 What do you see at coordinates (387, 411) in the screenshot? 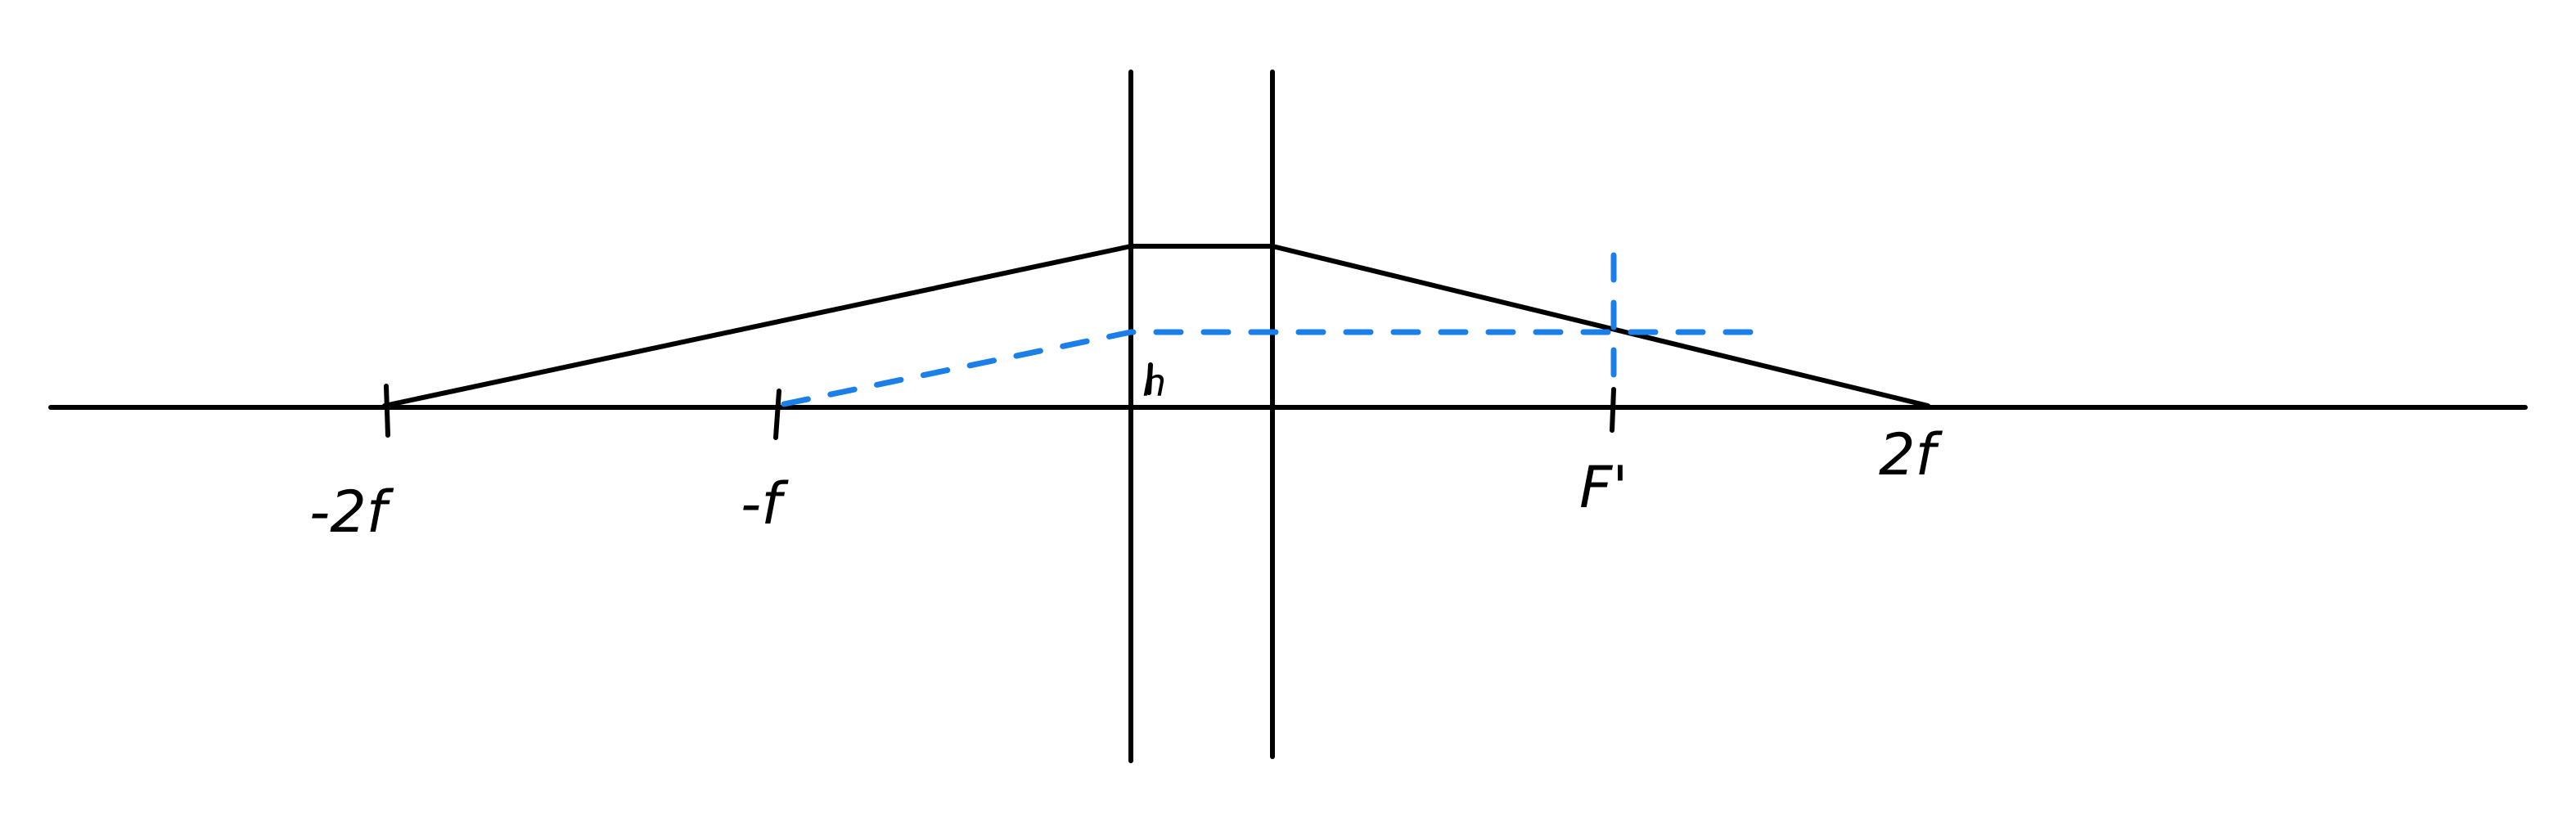
I see `tick-neg-2f` at bounding box center [387, 411].